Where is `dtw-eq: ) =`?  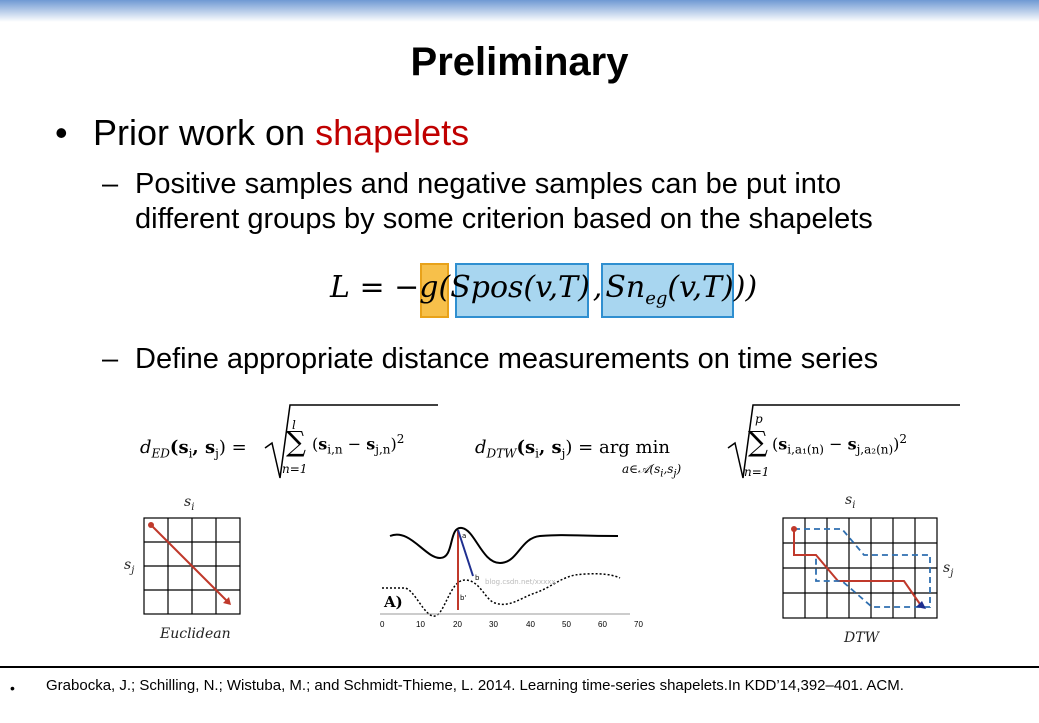 dtw-eq: ) = is located at coordinates (582, 447).